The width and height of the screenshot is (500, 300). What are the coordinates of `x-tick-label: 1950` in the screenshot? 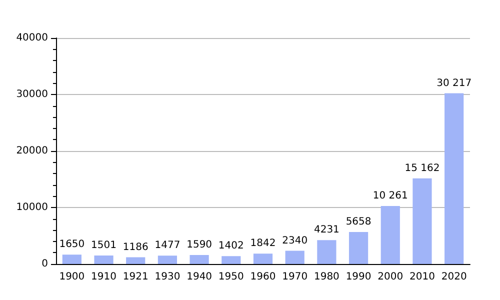 It's located at (231, 277).